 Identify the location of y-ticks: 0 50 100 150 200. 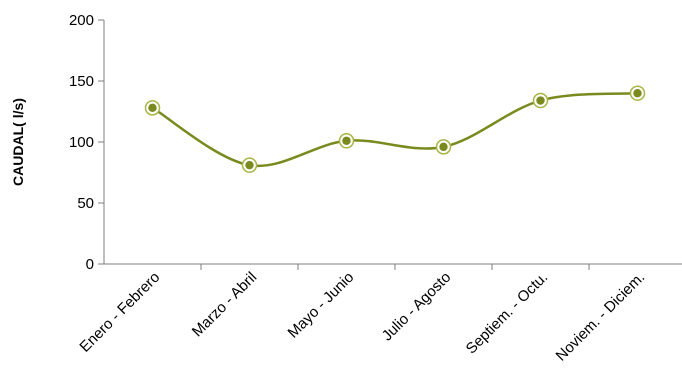
(86, 142).